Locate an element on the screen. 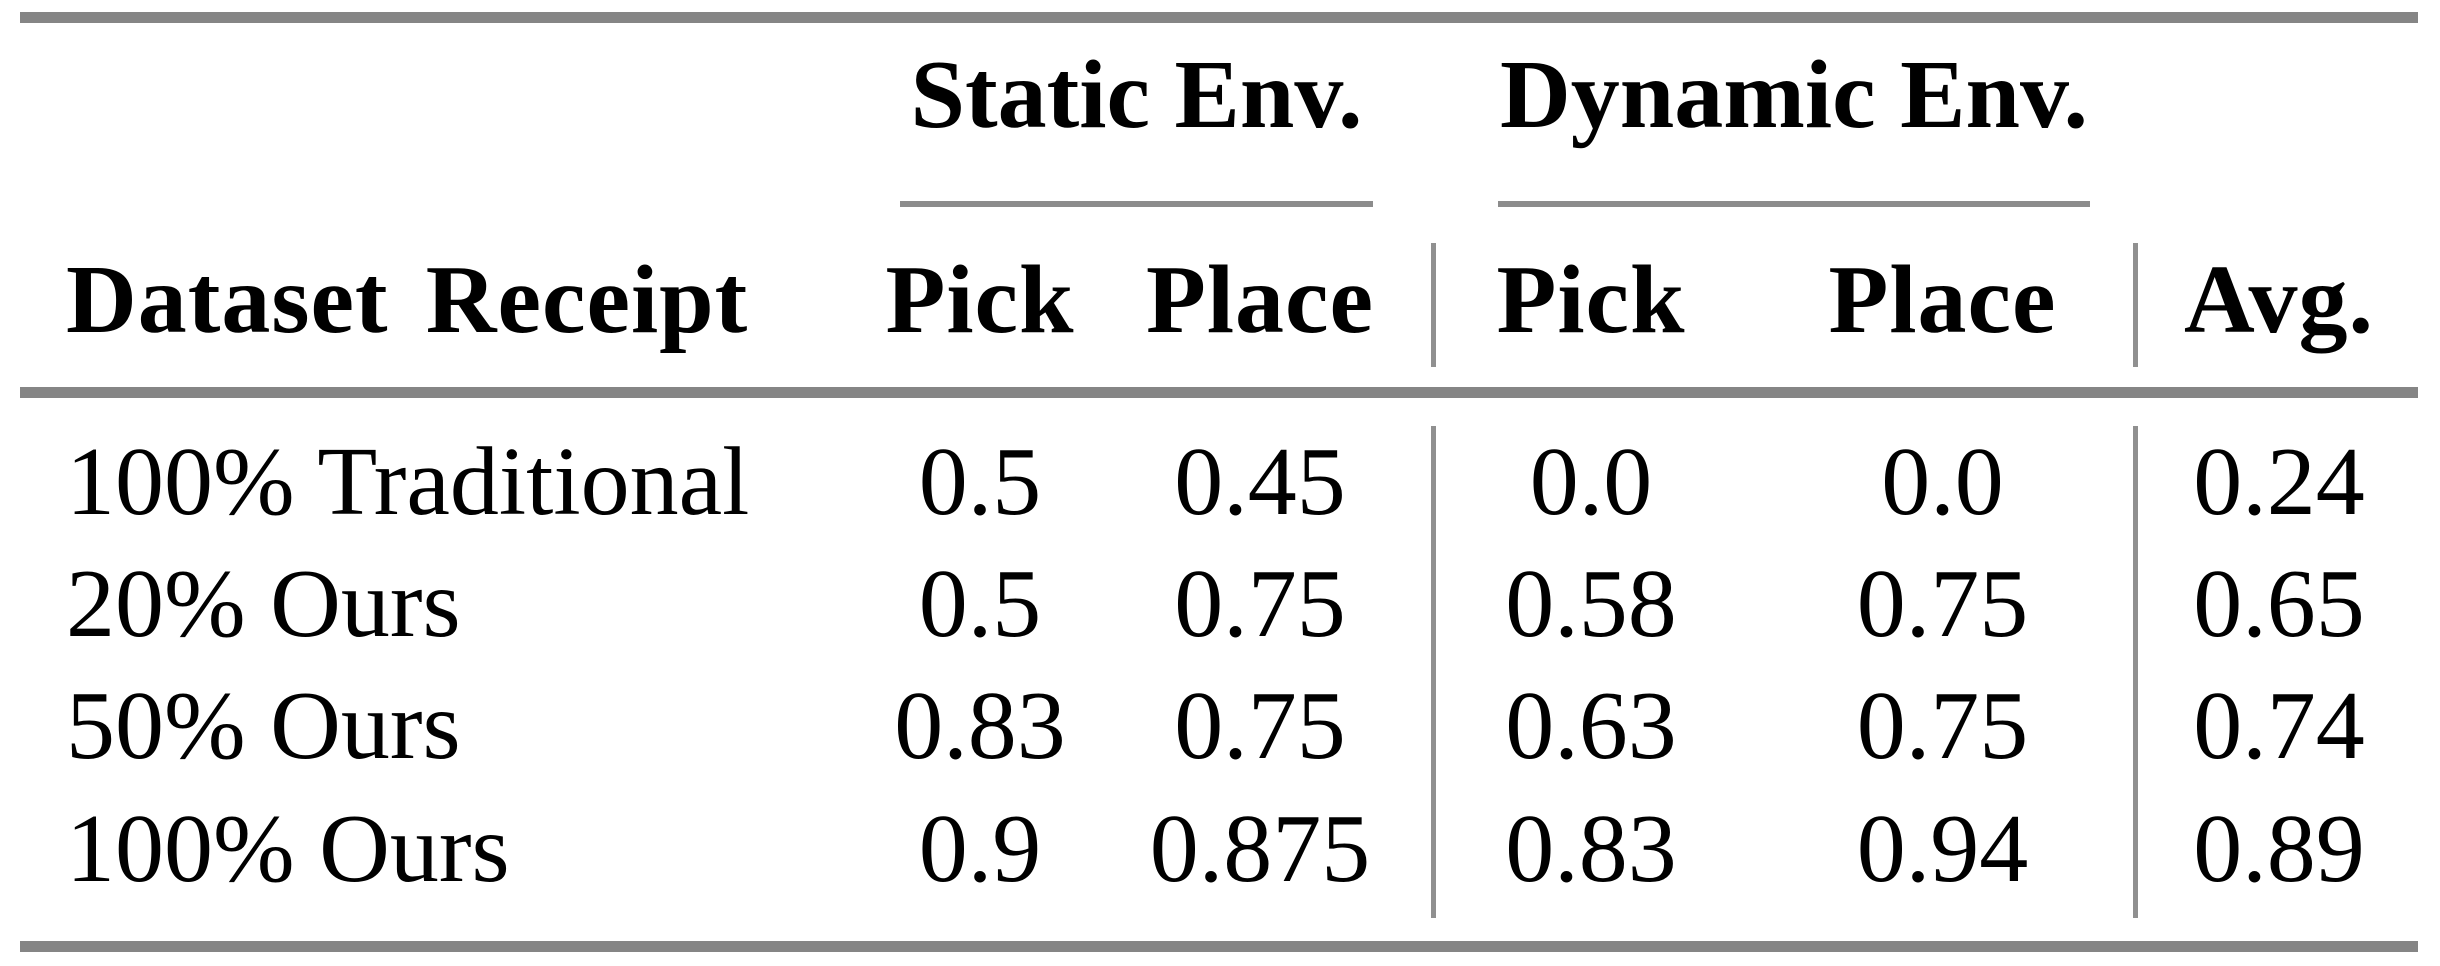 This screenshot has width=2440, height=966. column-header-static-pick: Pick is located at coordinates (980, 300).